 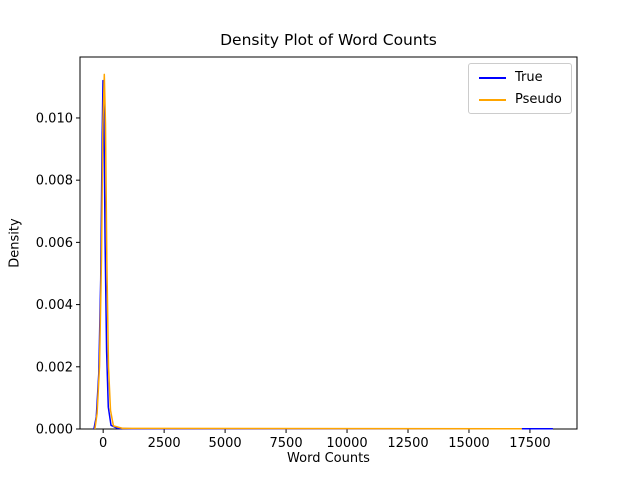 I want to click on y-tick-label: 0.000, so click(x=54, y=430).